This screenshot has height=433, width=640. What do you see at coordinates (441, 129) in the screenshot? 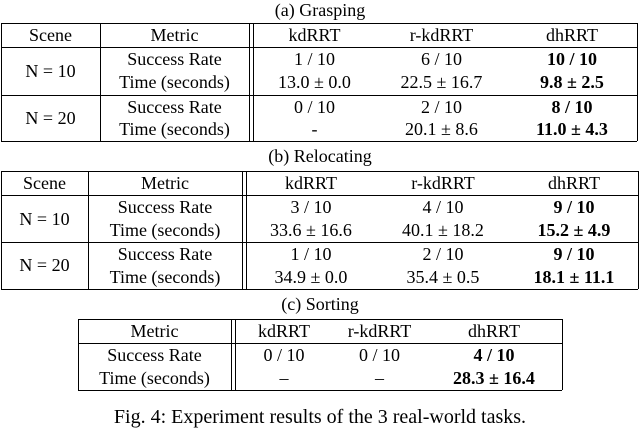
I see `rkdrrt-value: 20.1 ± 8.6` at bounding box center [441, 129].